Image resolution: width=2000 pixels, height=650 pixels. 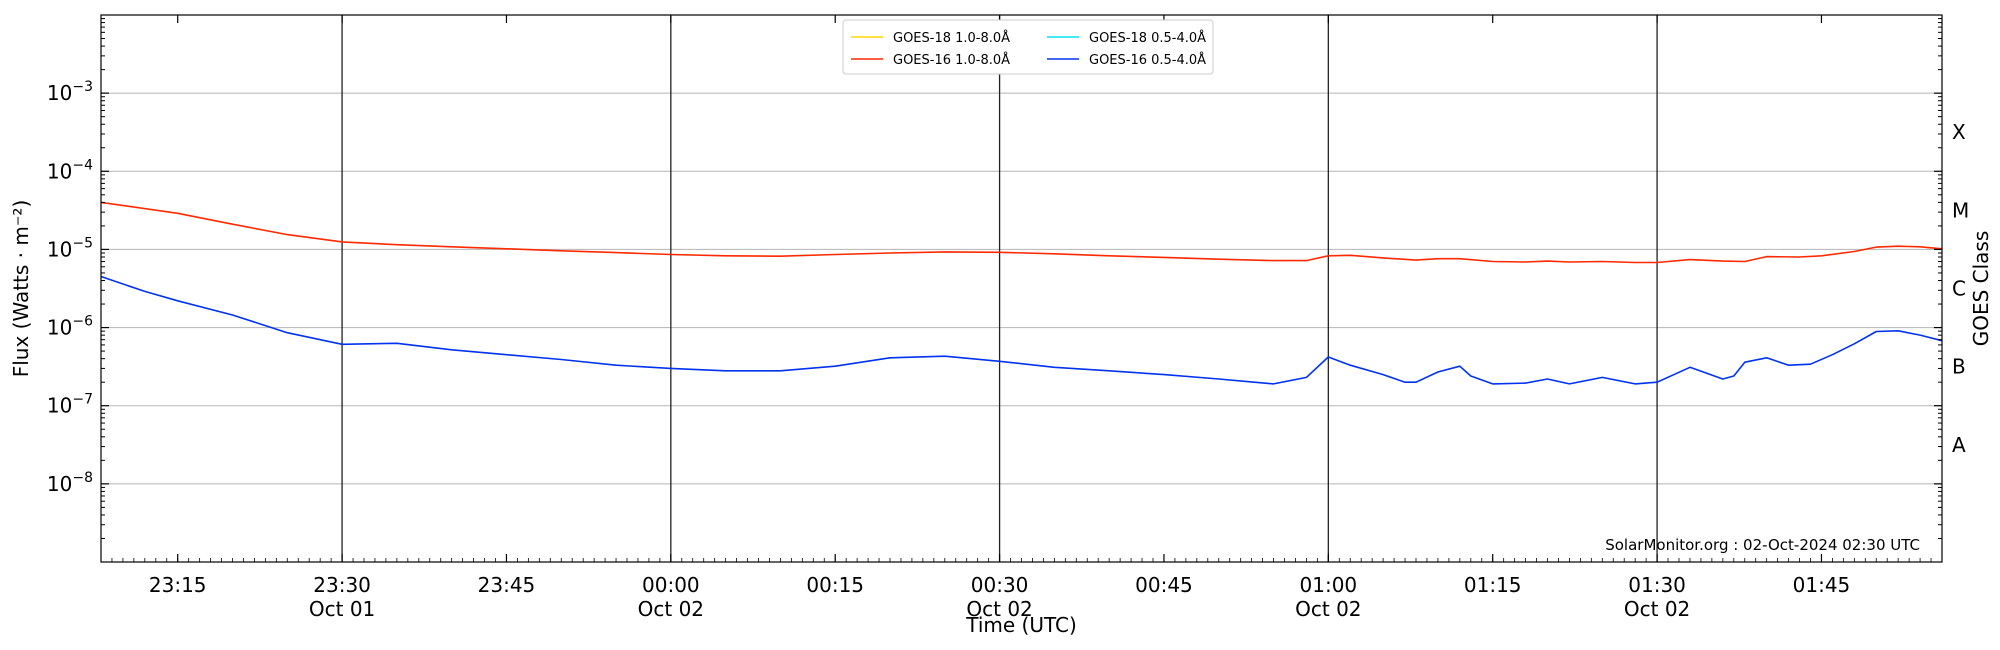 What do you see at coordinates (70, 327) in the screenshot?
I see `y-tick-label: 10⁻⁶` at bounding box center [70, 327].